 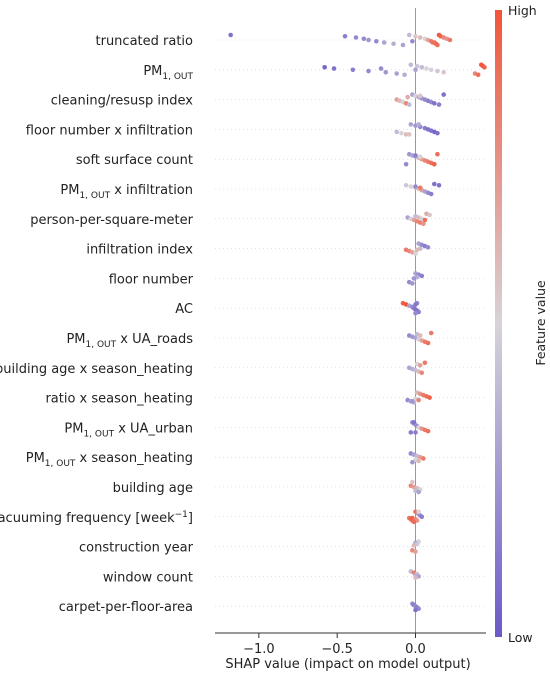 What do you see at coordinates (109, 460) in the screenshot?
I see `feature-label: PM1, OUT x season_heating` at bounding box center [109, 460].